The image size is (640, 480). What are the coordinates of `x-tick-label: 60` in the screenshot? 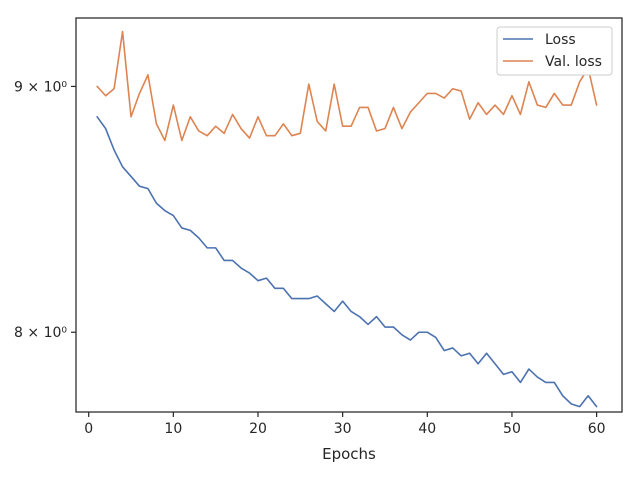 It's located at (597, 429).